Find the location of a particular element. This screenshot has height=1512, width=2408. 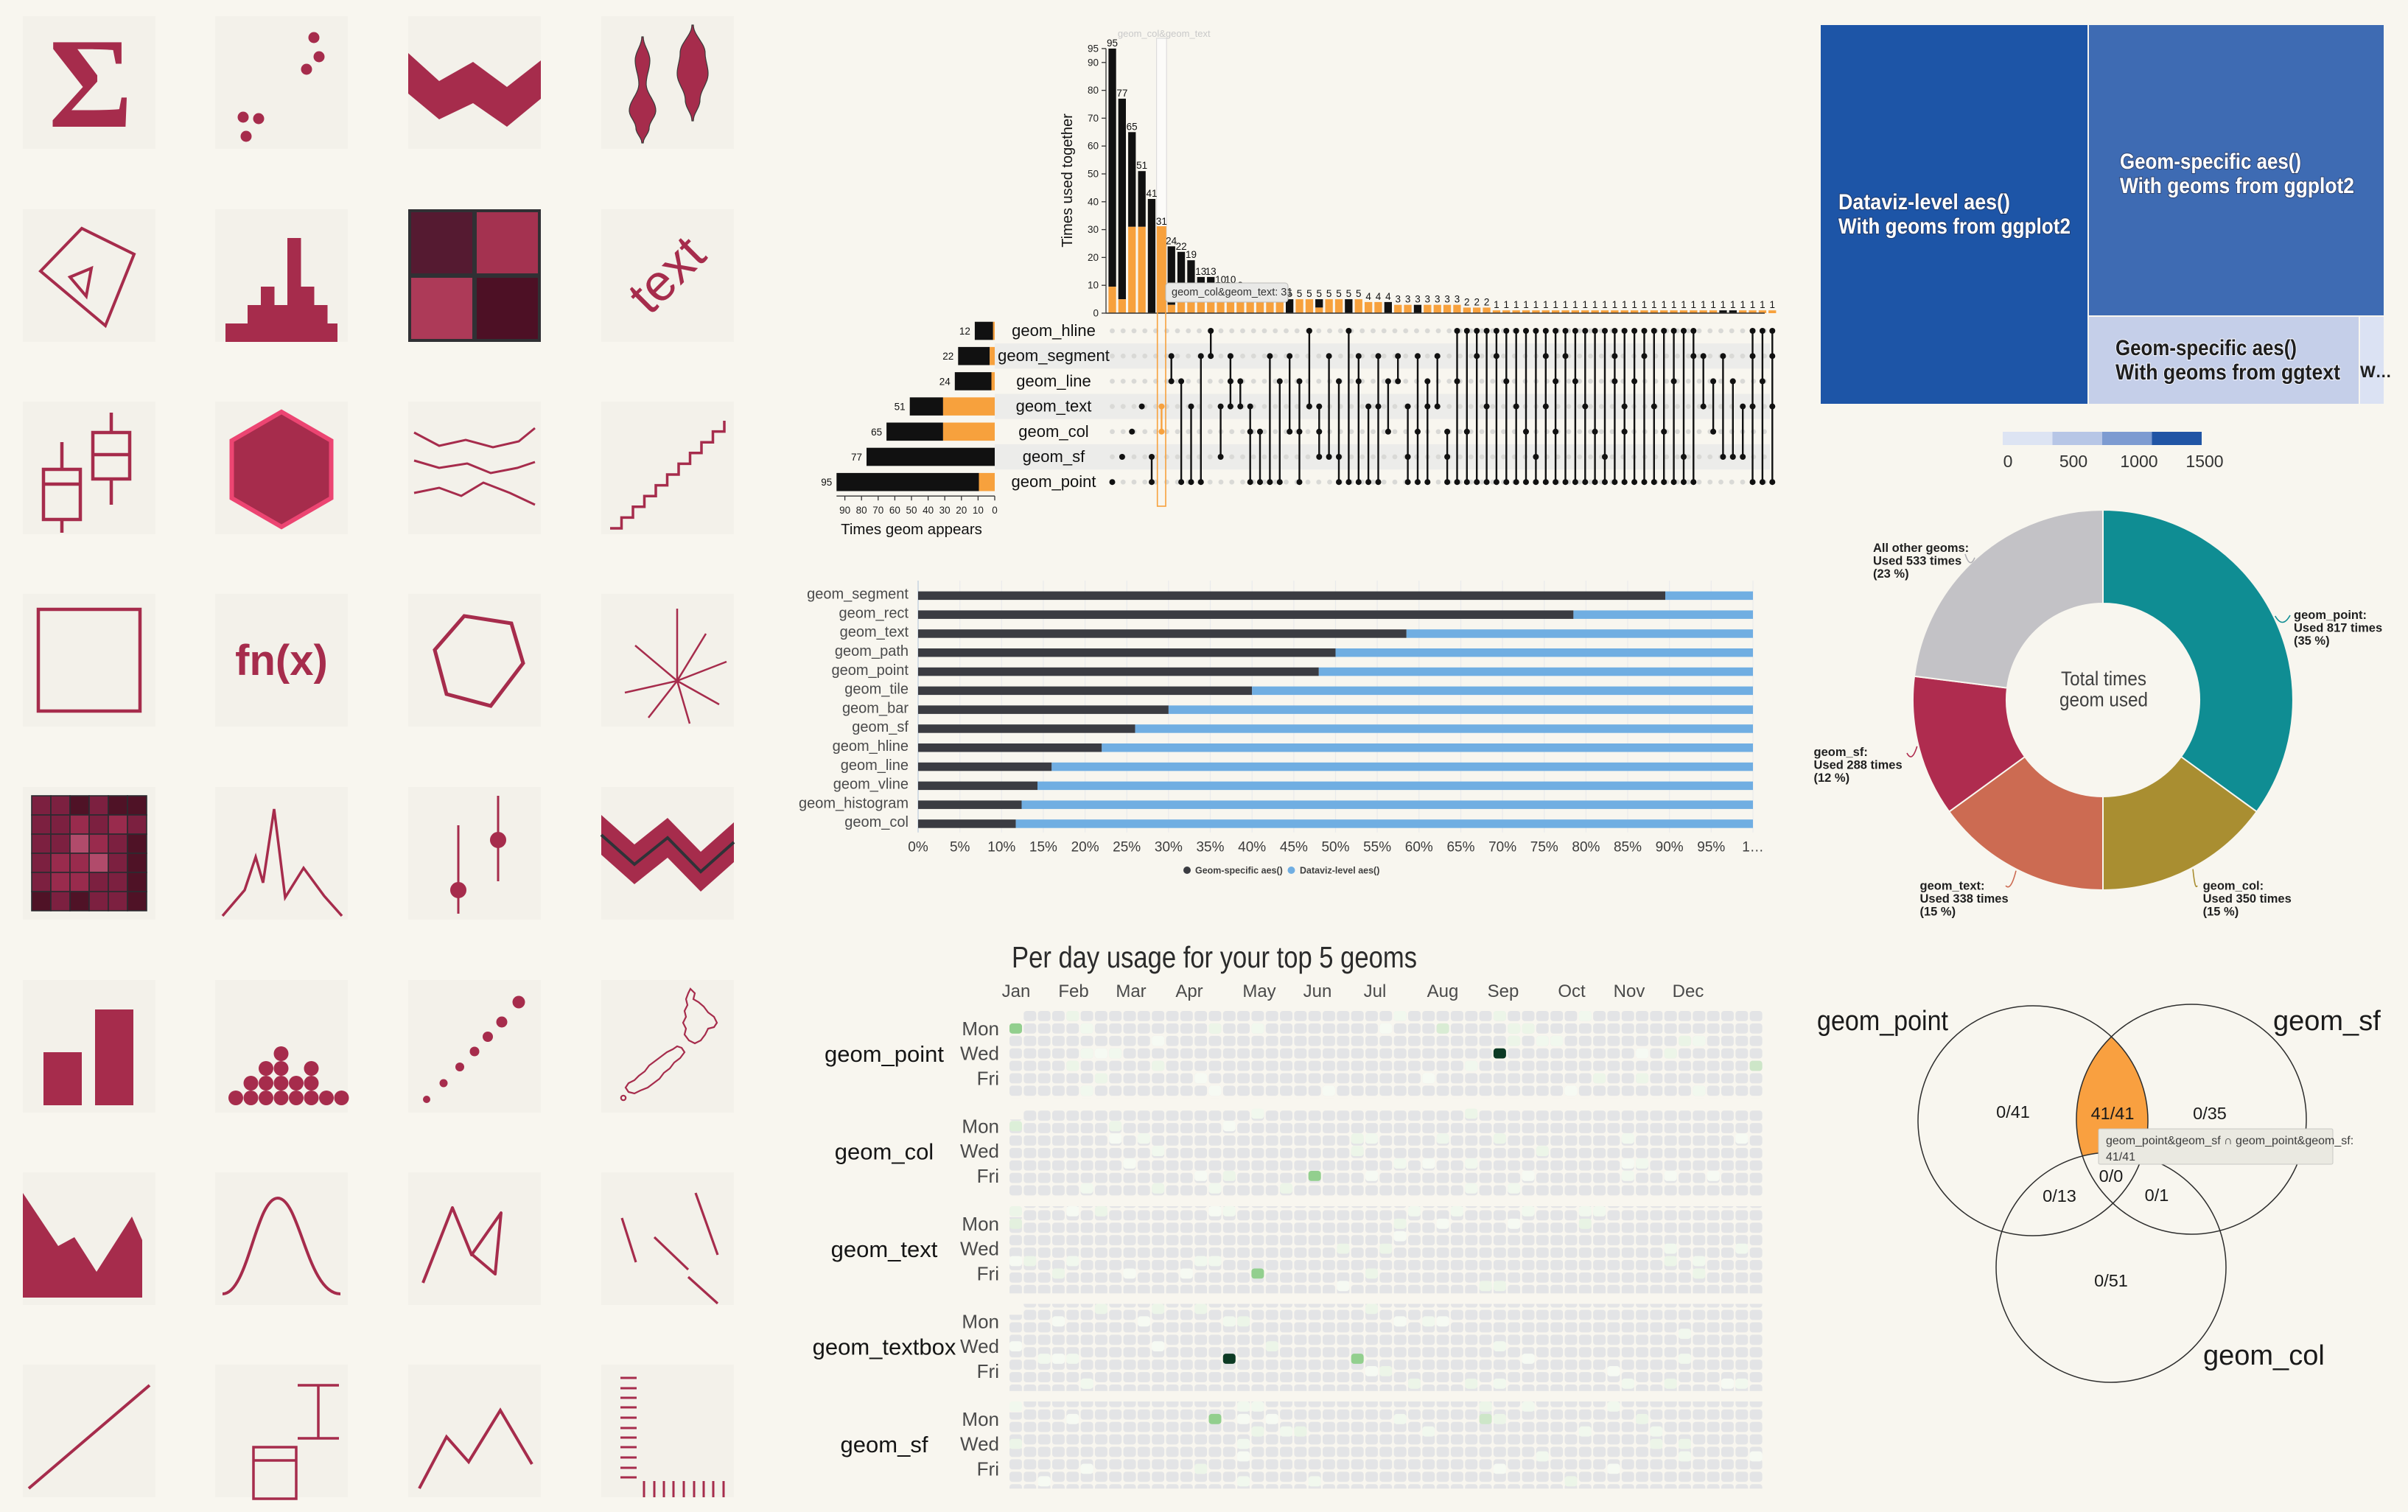

svg-text: 5% is located at coordinates (960, 847).